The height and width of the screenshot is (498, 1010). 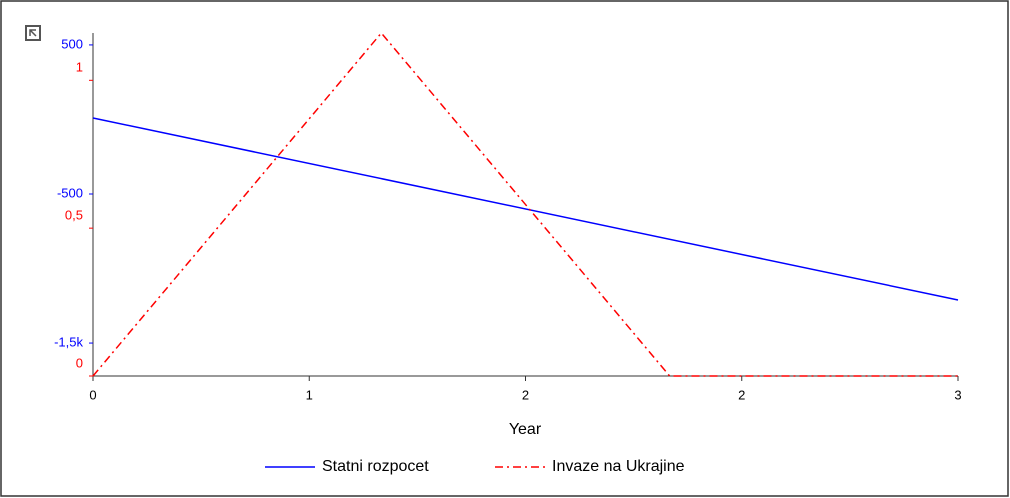 What do you see at coordinates (68, 341) in the screenshot?
I see `y-tick-label: -1,5k` at bounding box center [68, 341].